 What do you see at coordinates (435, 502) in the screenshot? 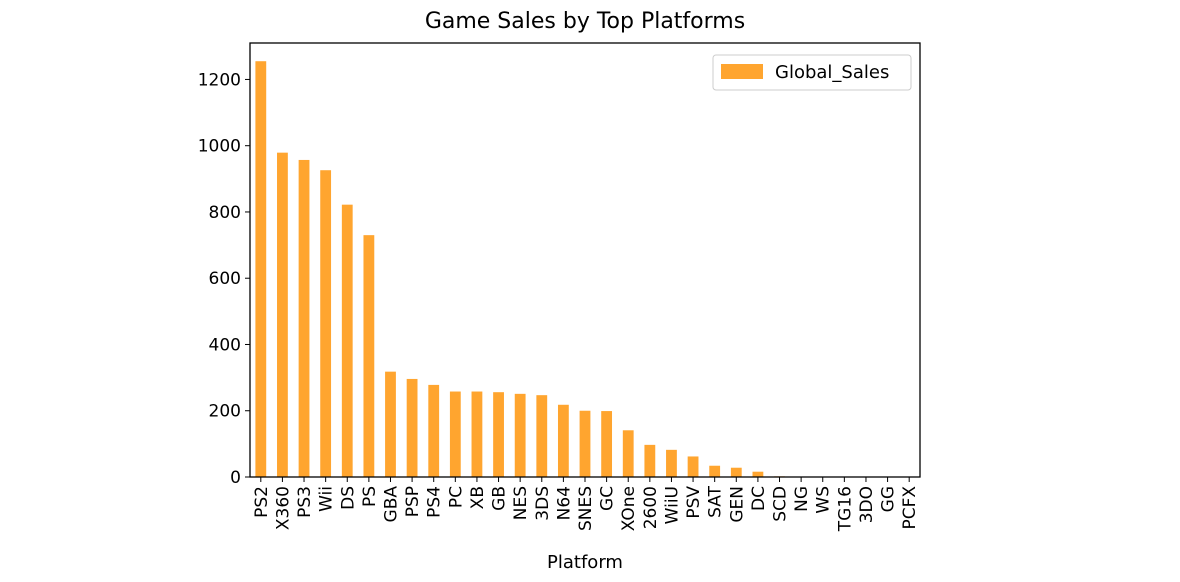
I see `x-tick-label: PS4` at bounding box center [435, 502].